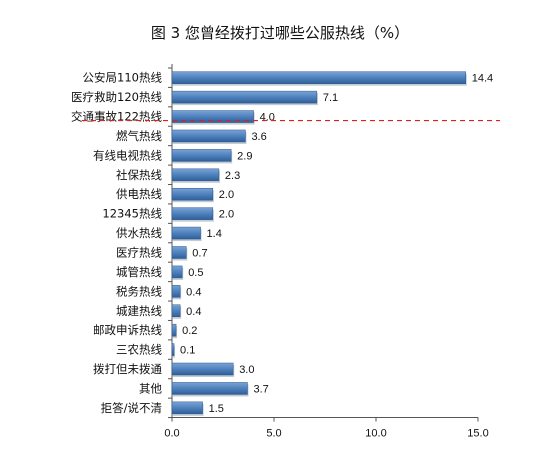 The image size is (560, 462). What do you see at coordinates (330, 98) in the screenshot?
I see `data-label: 7.1` at bounding box center [330, 98].